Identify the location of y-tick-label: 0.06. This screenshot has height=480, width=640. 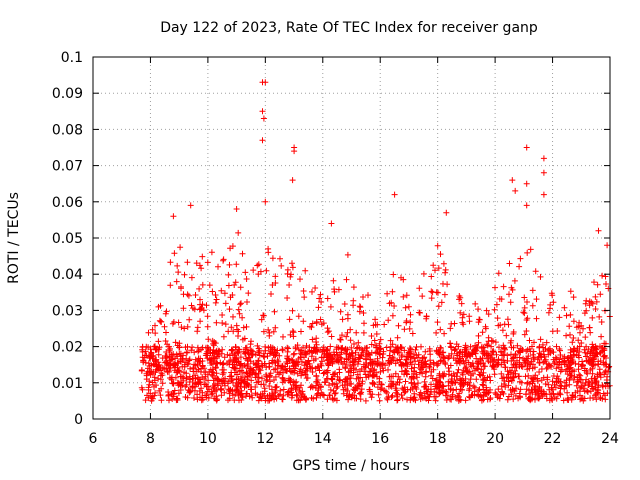
(67, 203).